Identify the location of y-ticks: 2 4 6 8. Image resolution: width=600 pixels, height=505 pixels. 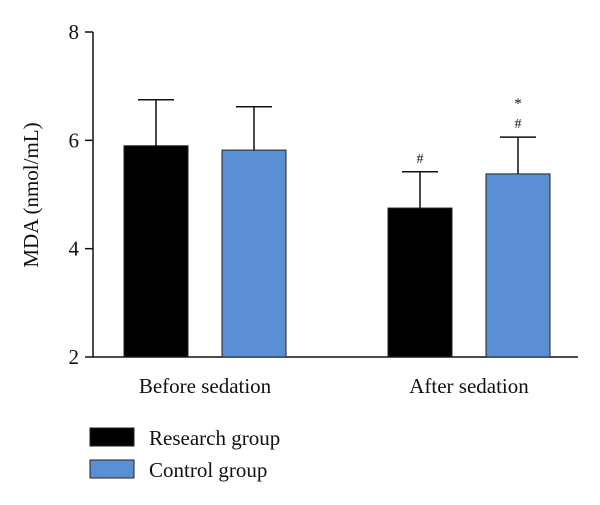
(81, 194).